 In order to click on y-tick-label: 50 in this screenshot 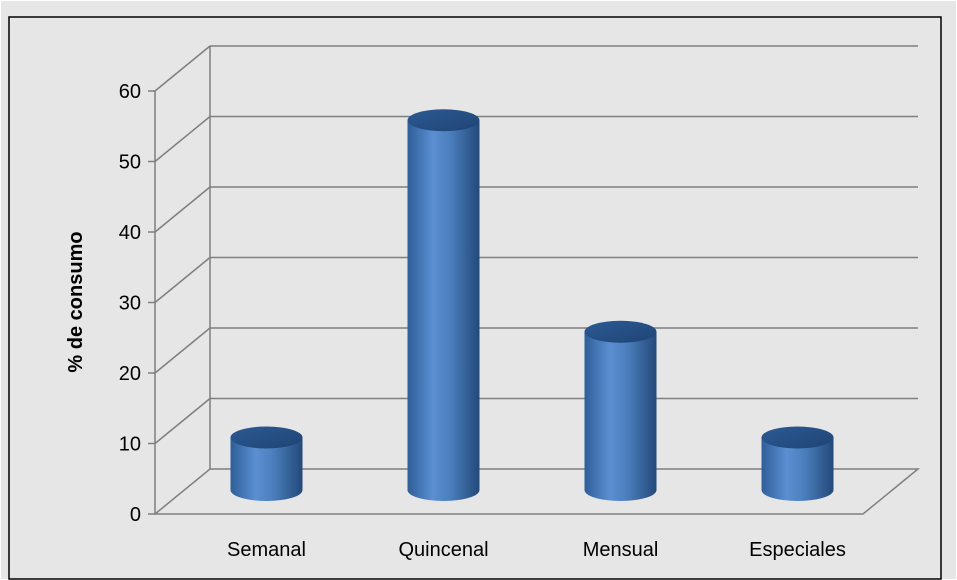, I will do `click(130, 163)`.